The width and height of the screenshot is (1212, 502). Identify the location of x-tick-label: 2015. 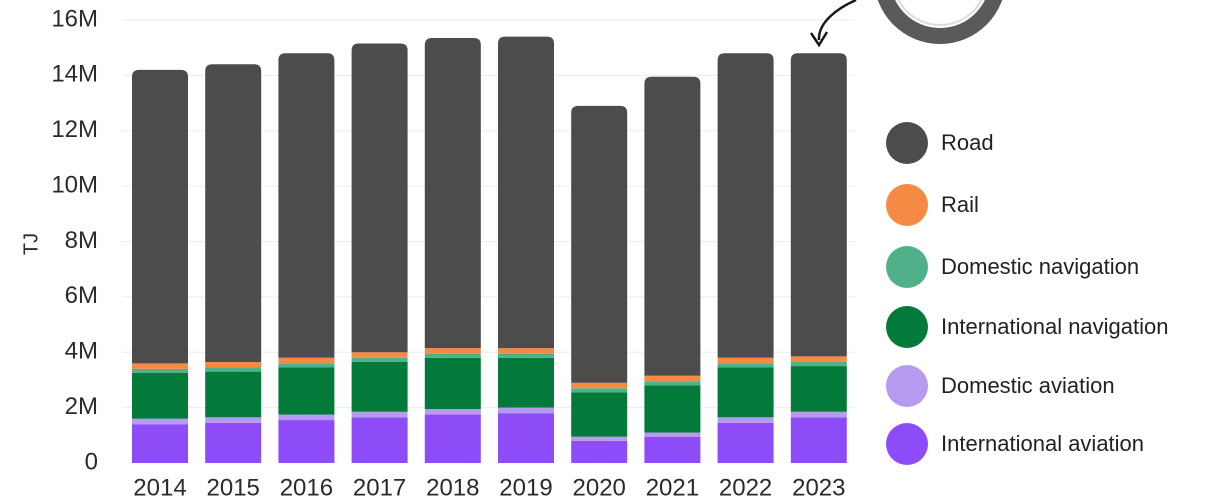
(233, 487).